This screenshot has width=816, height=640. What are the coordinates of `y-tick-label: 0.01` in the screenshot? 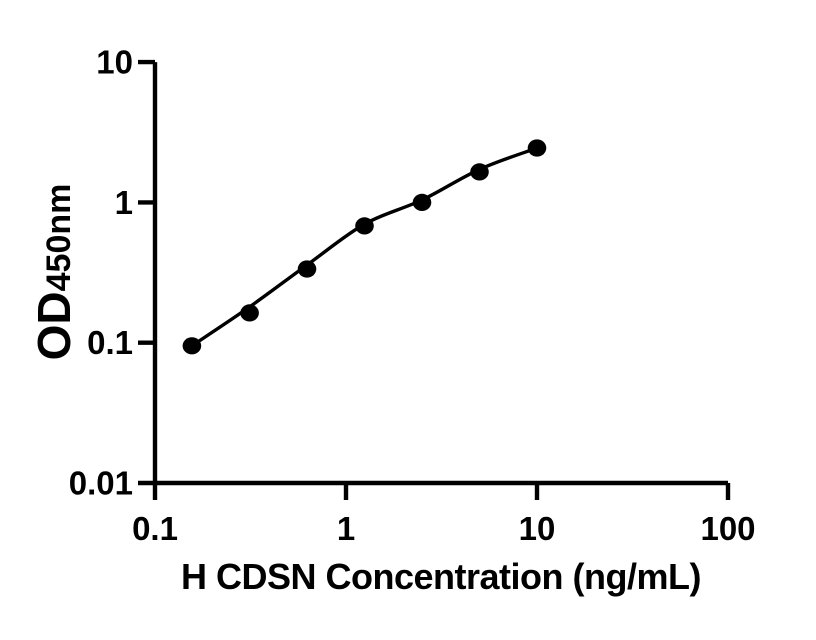 It's located at (101, 483).